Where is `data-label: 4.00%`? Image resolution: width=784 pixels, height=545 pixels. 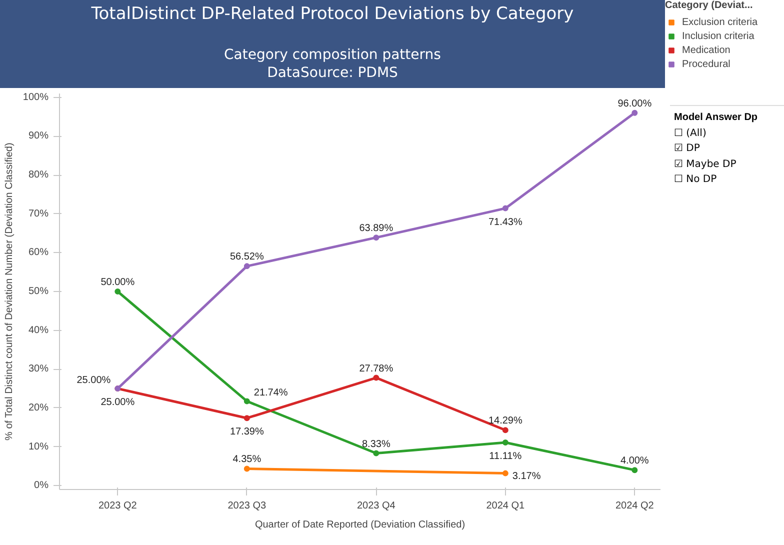
data-label: 4.00% is located at coordinates (634, 461).